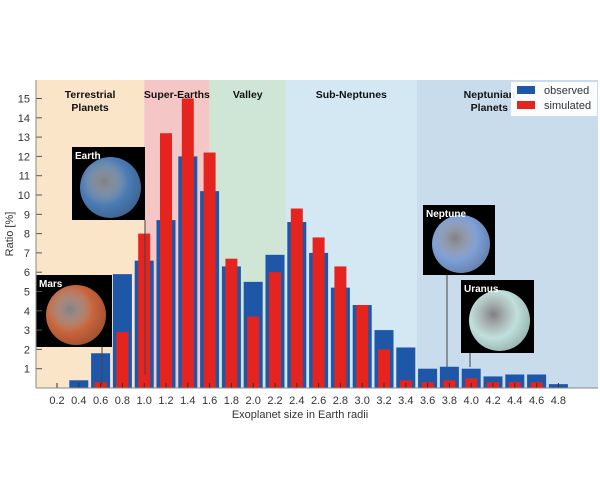  I want to click on y-tick-label: 11, so click(24, 177).